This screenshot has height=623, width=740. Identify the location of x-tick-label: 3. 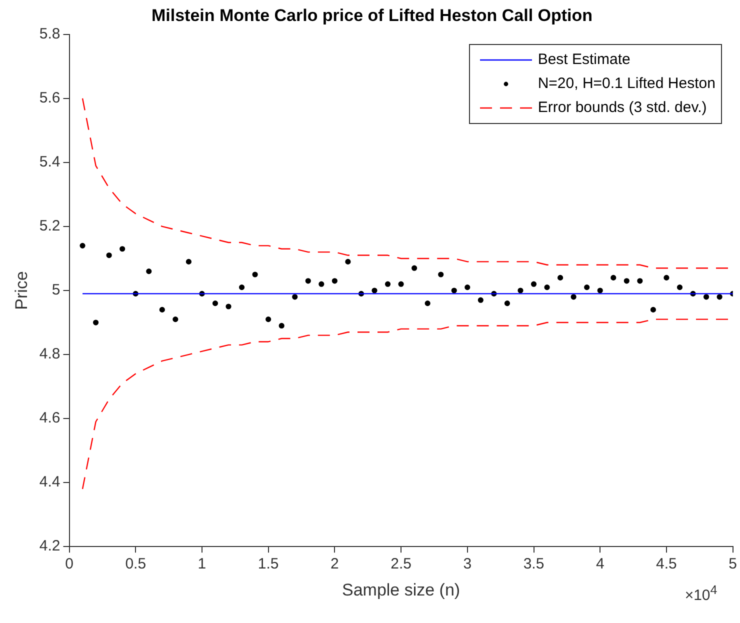
(467, 564).